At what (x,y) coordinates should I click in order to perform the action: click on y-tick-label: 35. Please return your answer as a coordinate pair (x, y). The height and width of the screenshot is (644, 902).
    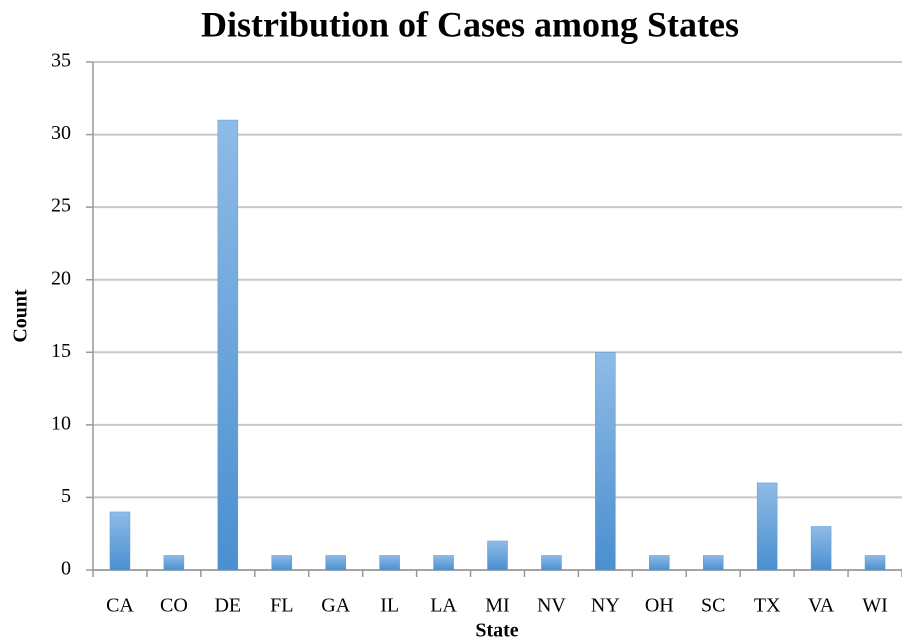
    Looking at the image, I should click on (61, 61).